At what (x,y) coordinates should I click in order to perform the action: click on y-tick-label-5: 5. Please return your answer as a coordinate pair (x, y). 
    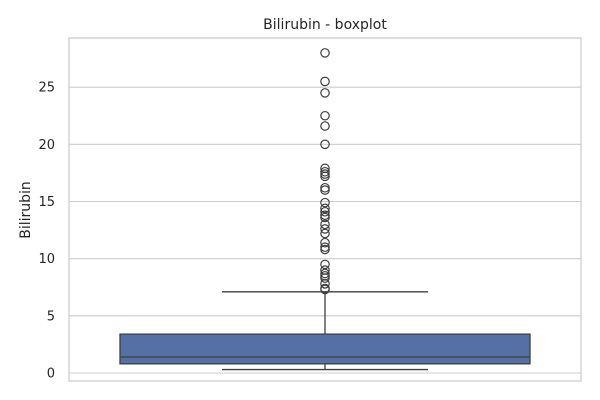
    Looking at the image, I should click on (51, 316).